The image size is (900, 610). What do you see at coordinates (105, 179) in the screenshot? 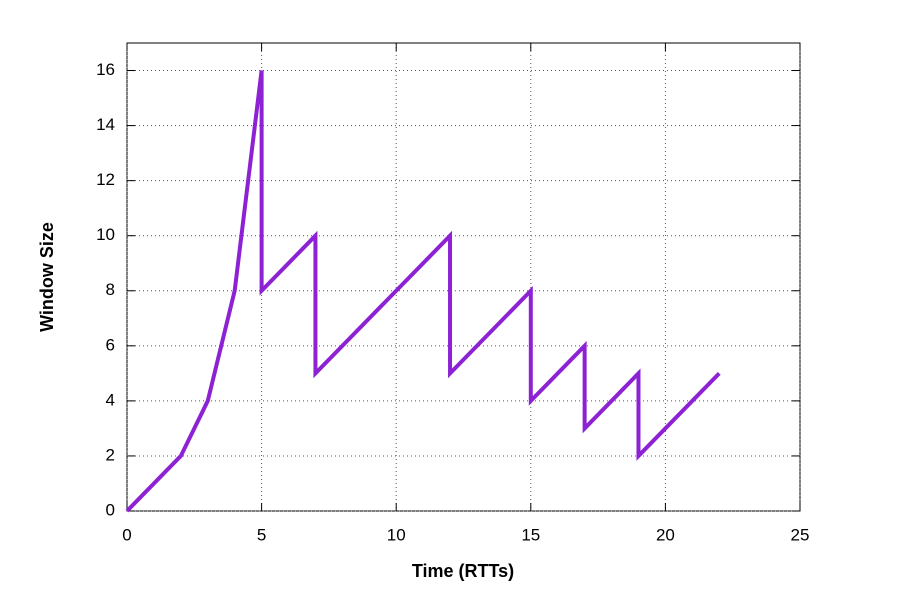
I see `y-tick-label: 12` at bounding box center [105, 179].